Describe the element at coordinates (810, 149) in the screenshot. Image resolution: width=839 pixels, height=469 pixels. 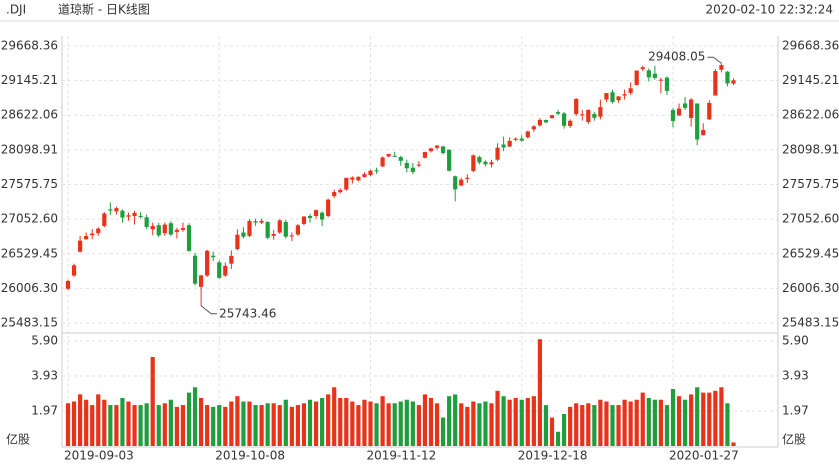
I see `y-tick-label: 28098.91` at that location.